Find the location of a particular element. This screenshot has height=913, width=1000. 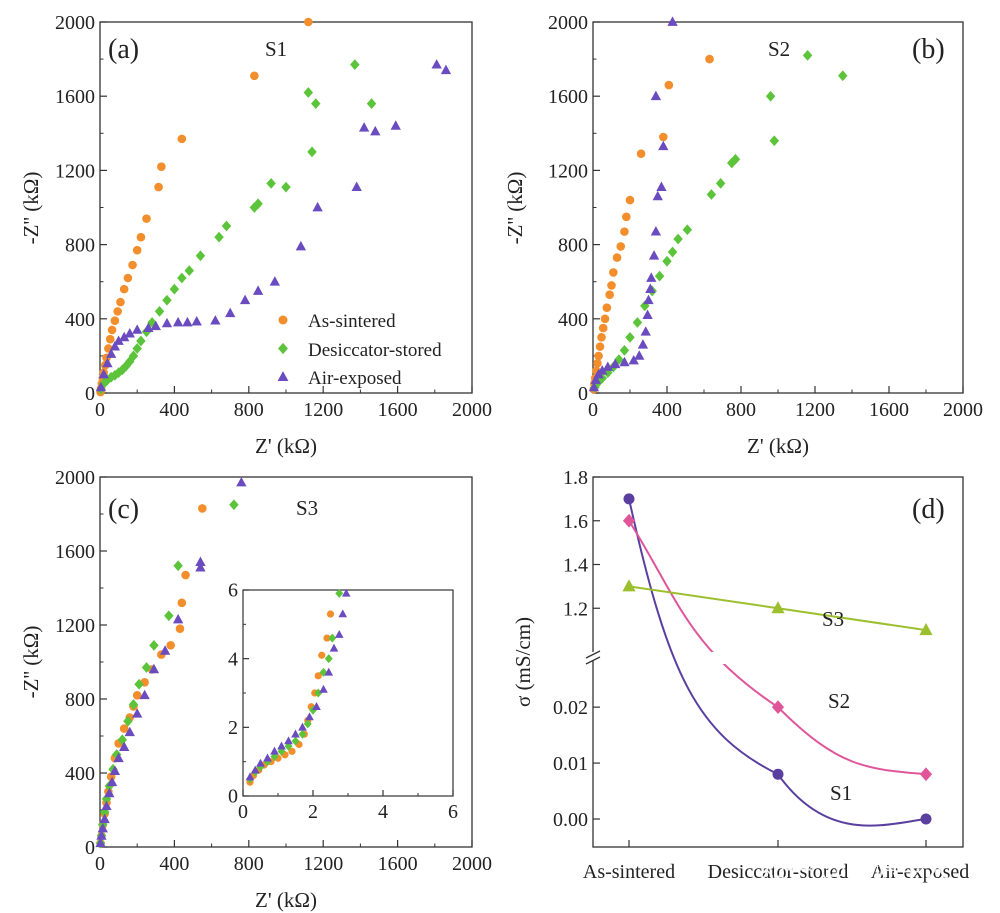

y-tick-label: 400 is located at coordinates (80, 320).